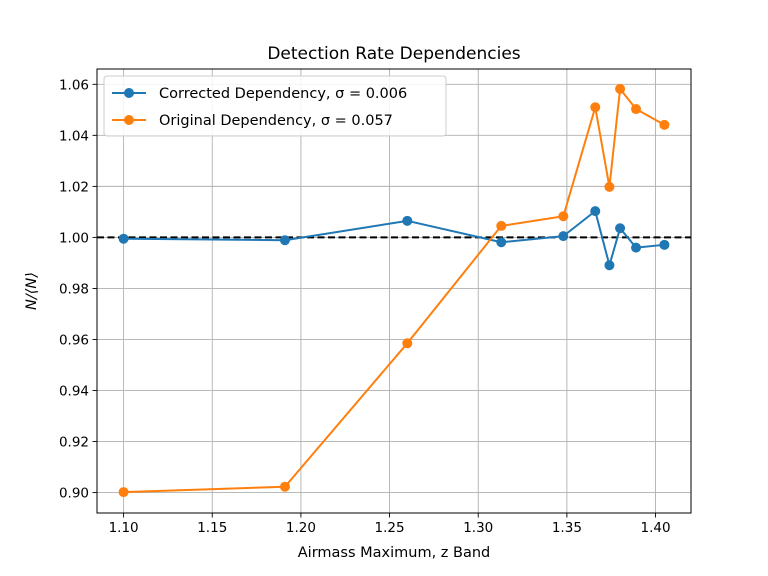  What do you see at coordinates (390, 528) in the screenshot?
I see `x-tick-label: 1.25` at bounding box center [390, 528].